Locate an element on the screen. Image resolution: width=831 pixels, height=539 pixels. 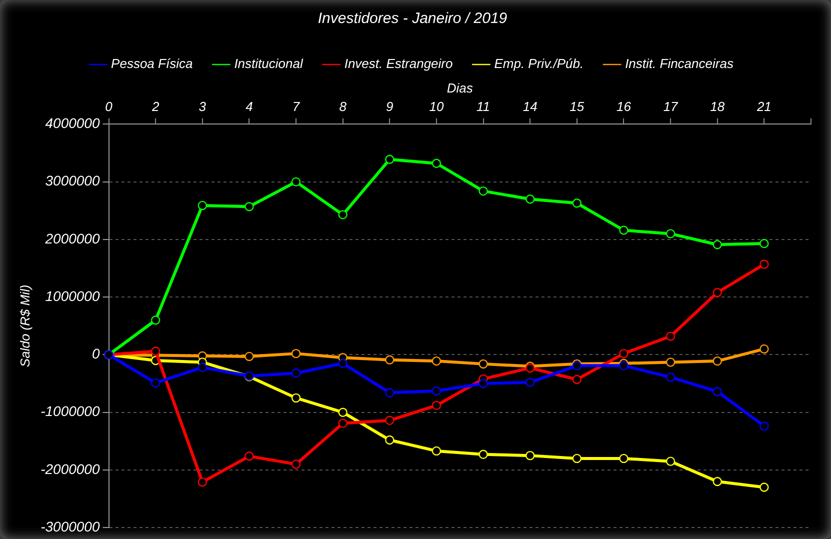
y-tick-label: 2000000 is located at coordinates (72, 238).